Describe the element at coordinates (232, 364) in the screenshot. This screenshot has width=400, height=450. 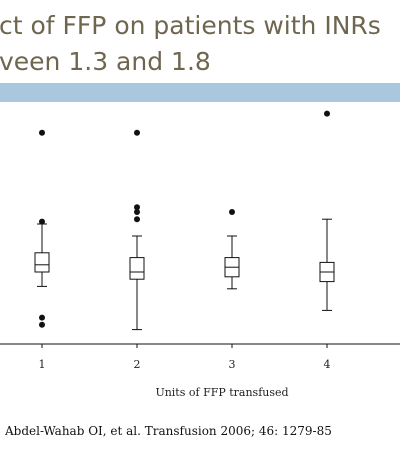
I see `x-tick-label: 3` at that location.